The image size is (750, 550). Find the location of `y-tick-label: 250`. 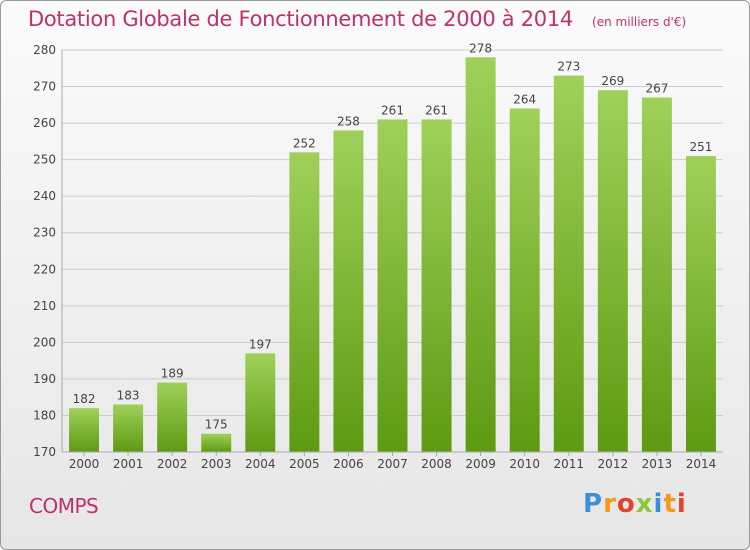

y-tick-label: 250 is located at coordinates (44, 160).